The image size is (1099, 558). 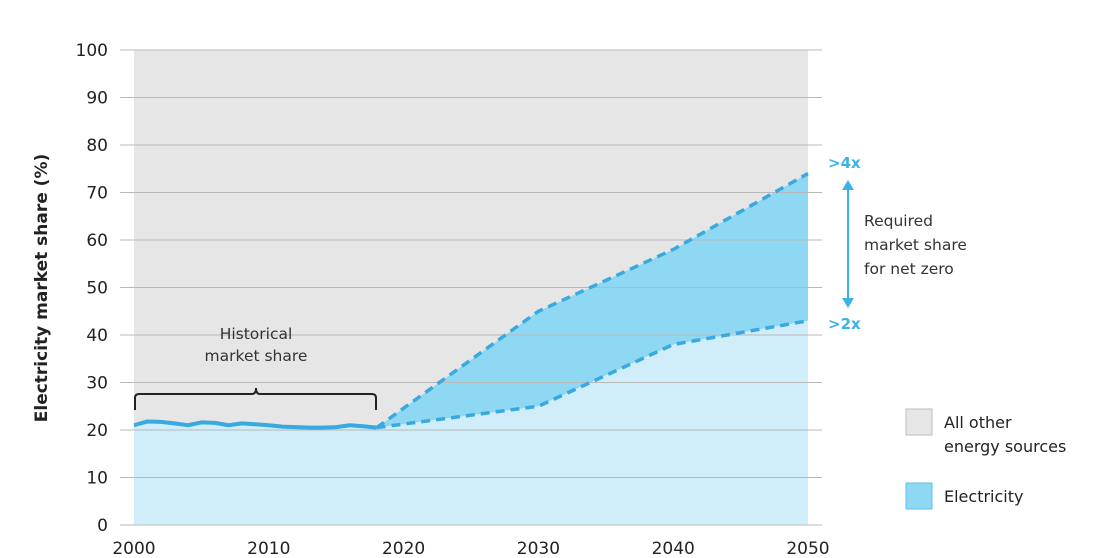 What do you see at coordinates (97, 336) in the screenshot?
I see `y-tick-label-40: 40` at bounding box center [97, 336].